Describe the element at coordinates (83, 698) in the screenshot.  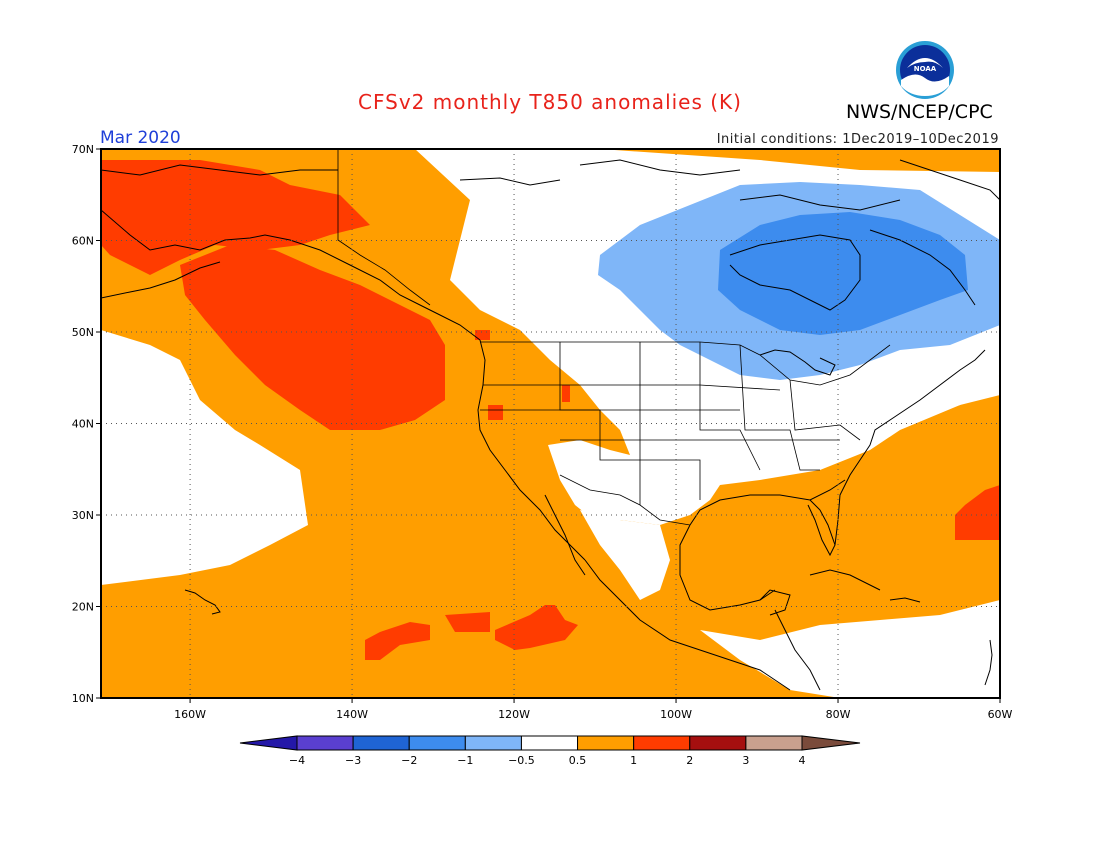
I see `lat-tick-label: 10N` at that location.